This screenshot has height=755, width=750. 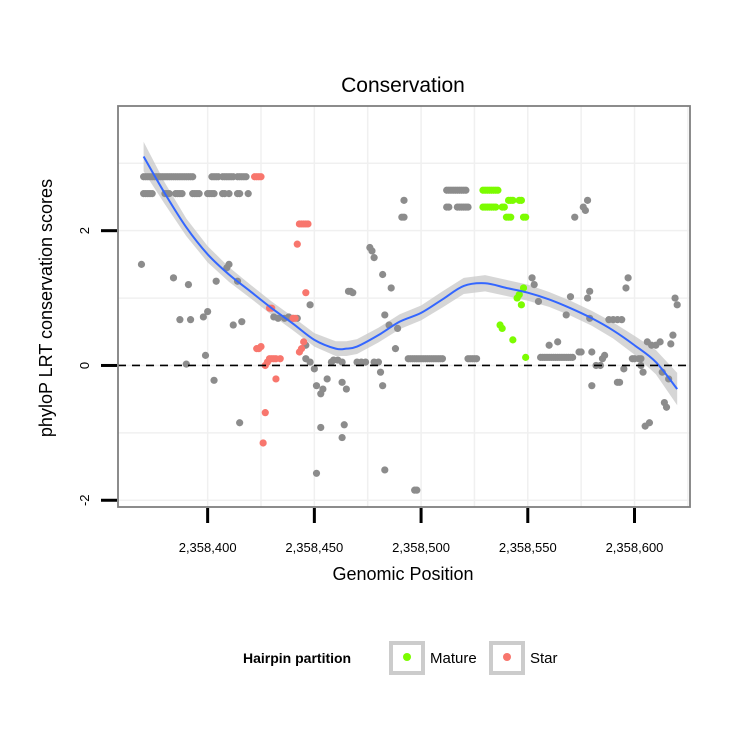 I want to click on legend-label-mature: Mature, so click(x=453, y=658).